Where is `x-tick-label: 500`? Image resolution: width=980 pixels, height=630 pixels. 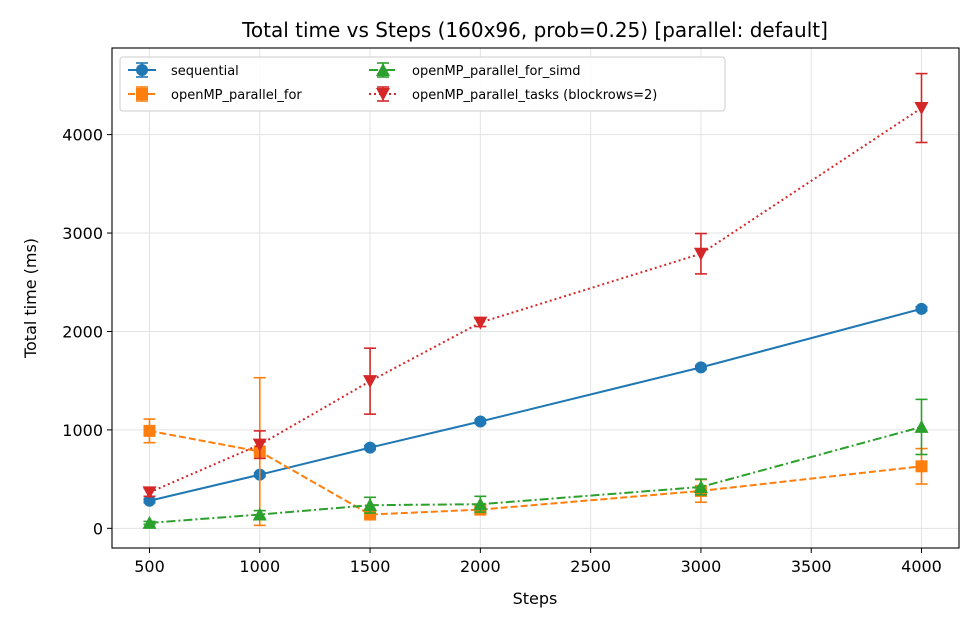 x-tick-label: 500 is located at coordinates (149, 566).